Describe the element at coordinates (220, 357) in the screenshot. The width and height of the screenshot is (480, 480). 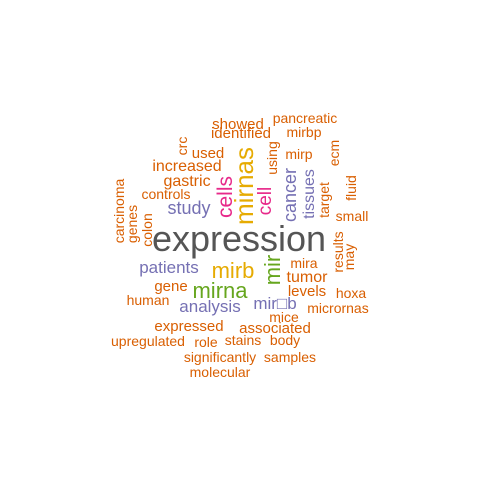
I see `word-significantly: significantly` at that location.